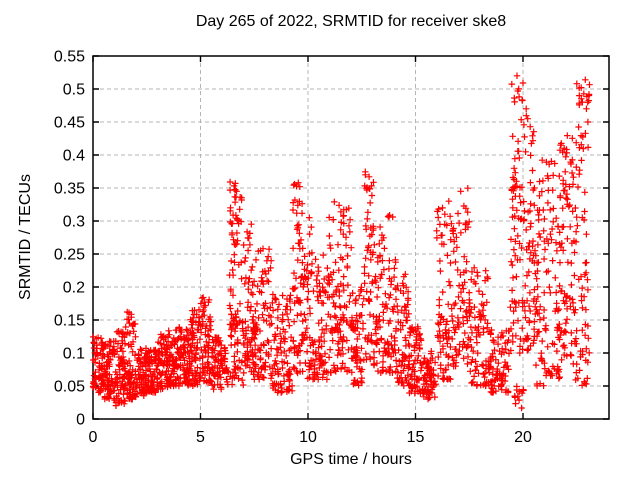  Describe the element at coordinates (523, 437) in the screenshot. I see `x-tick-label: 20` at that location.